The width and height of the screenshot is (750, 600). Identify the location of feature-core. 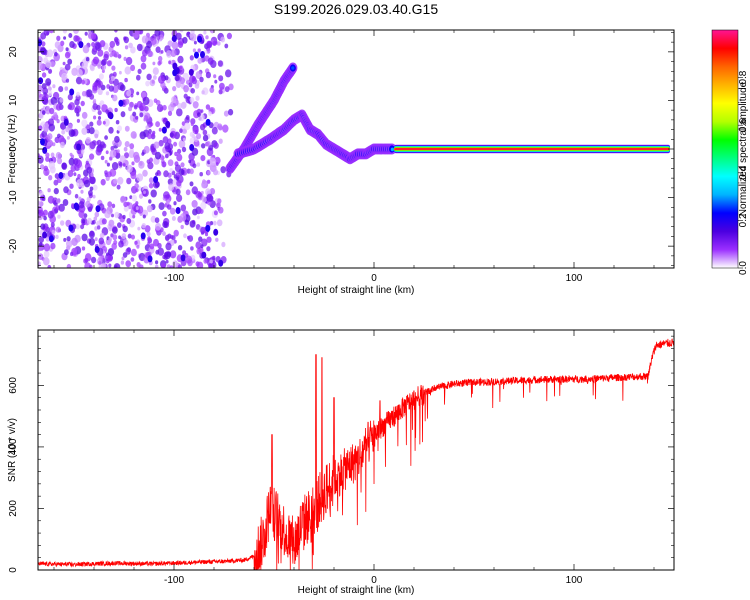
(293, 68).